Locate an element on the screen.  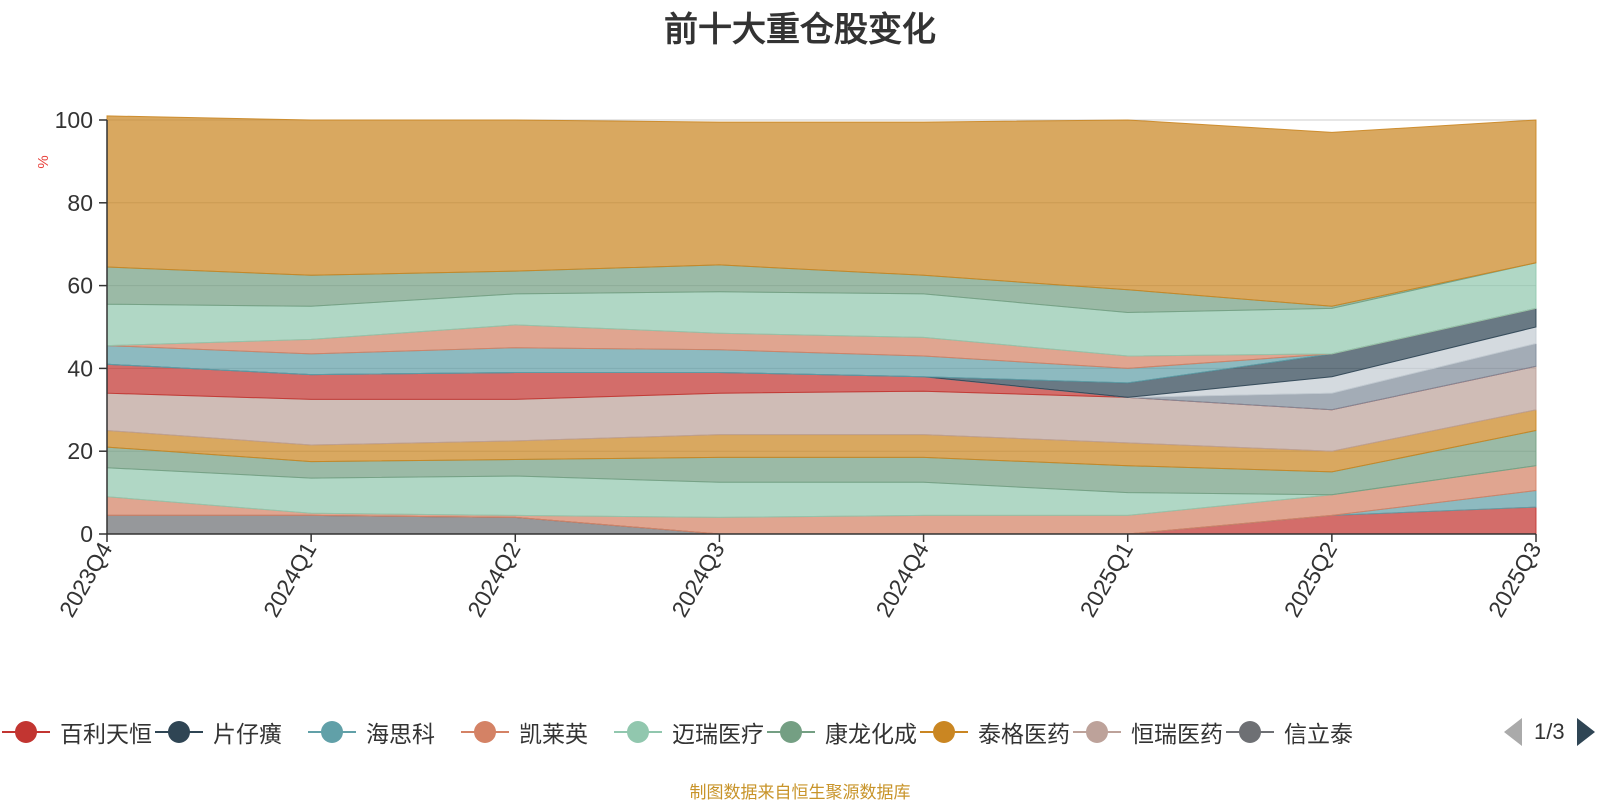
legend-label: 片仔癀 is located at coordinates (247, 734).